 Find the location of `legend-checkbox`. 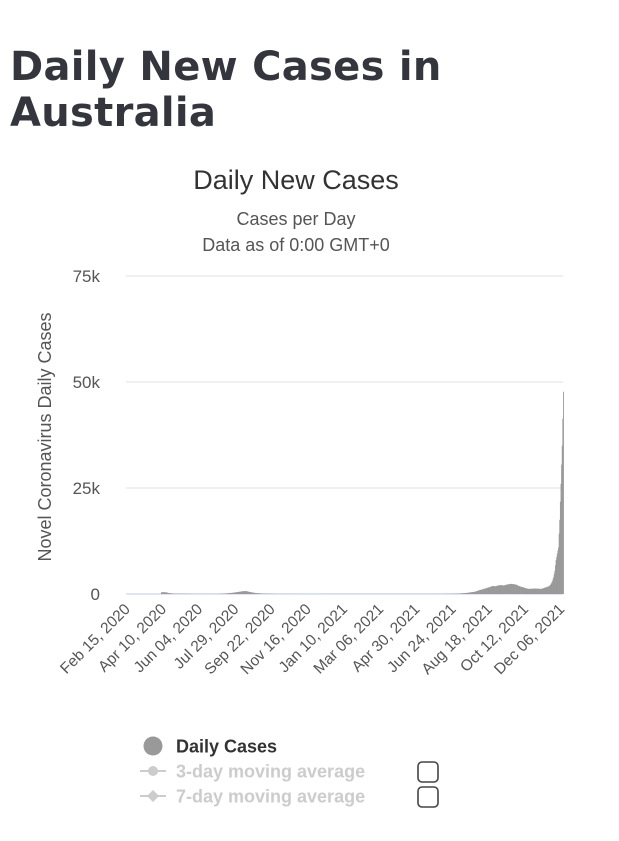

legend-checkbox is located at coordinates (428, 772).